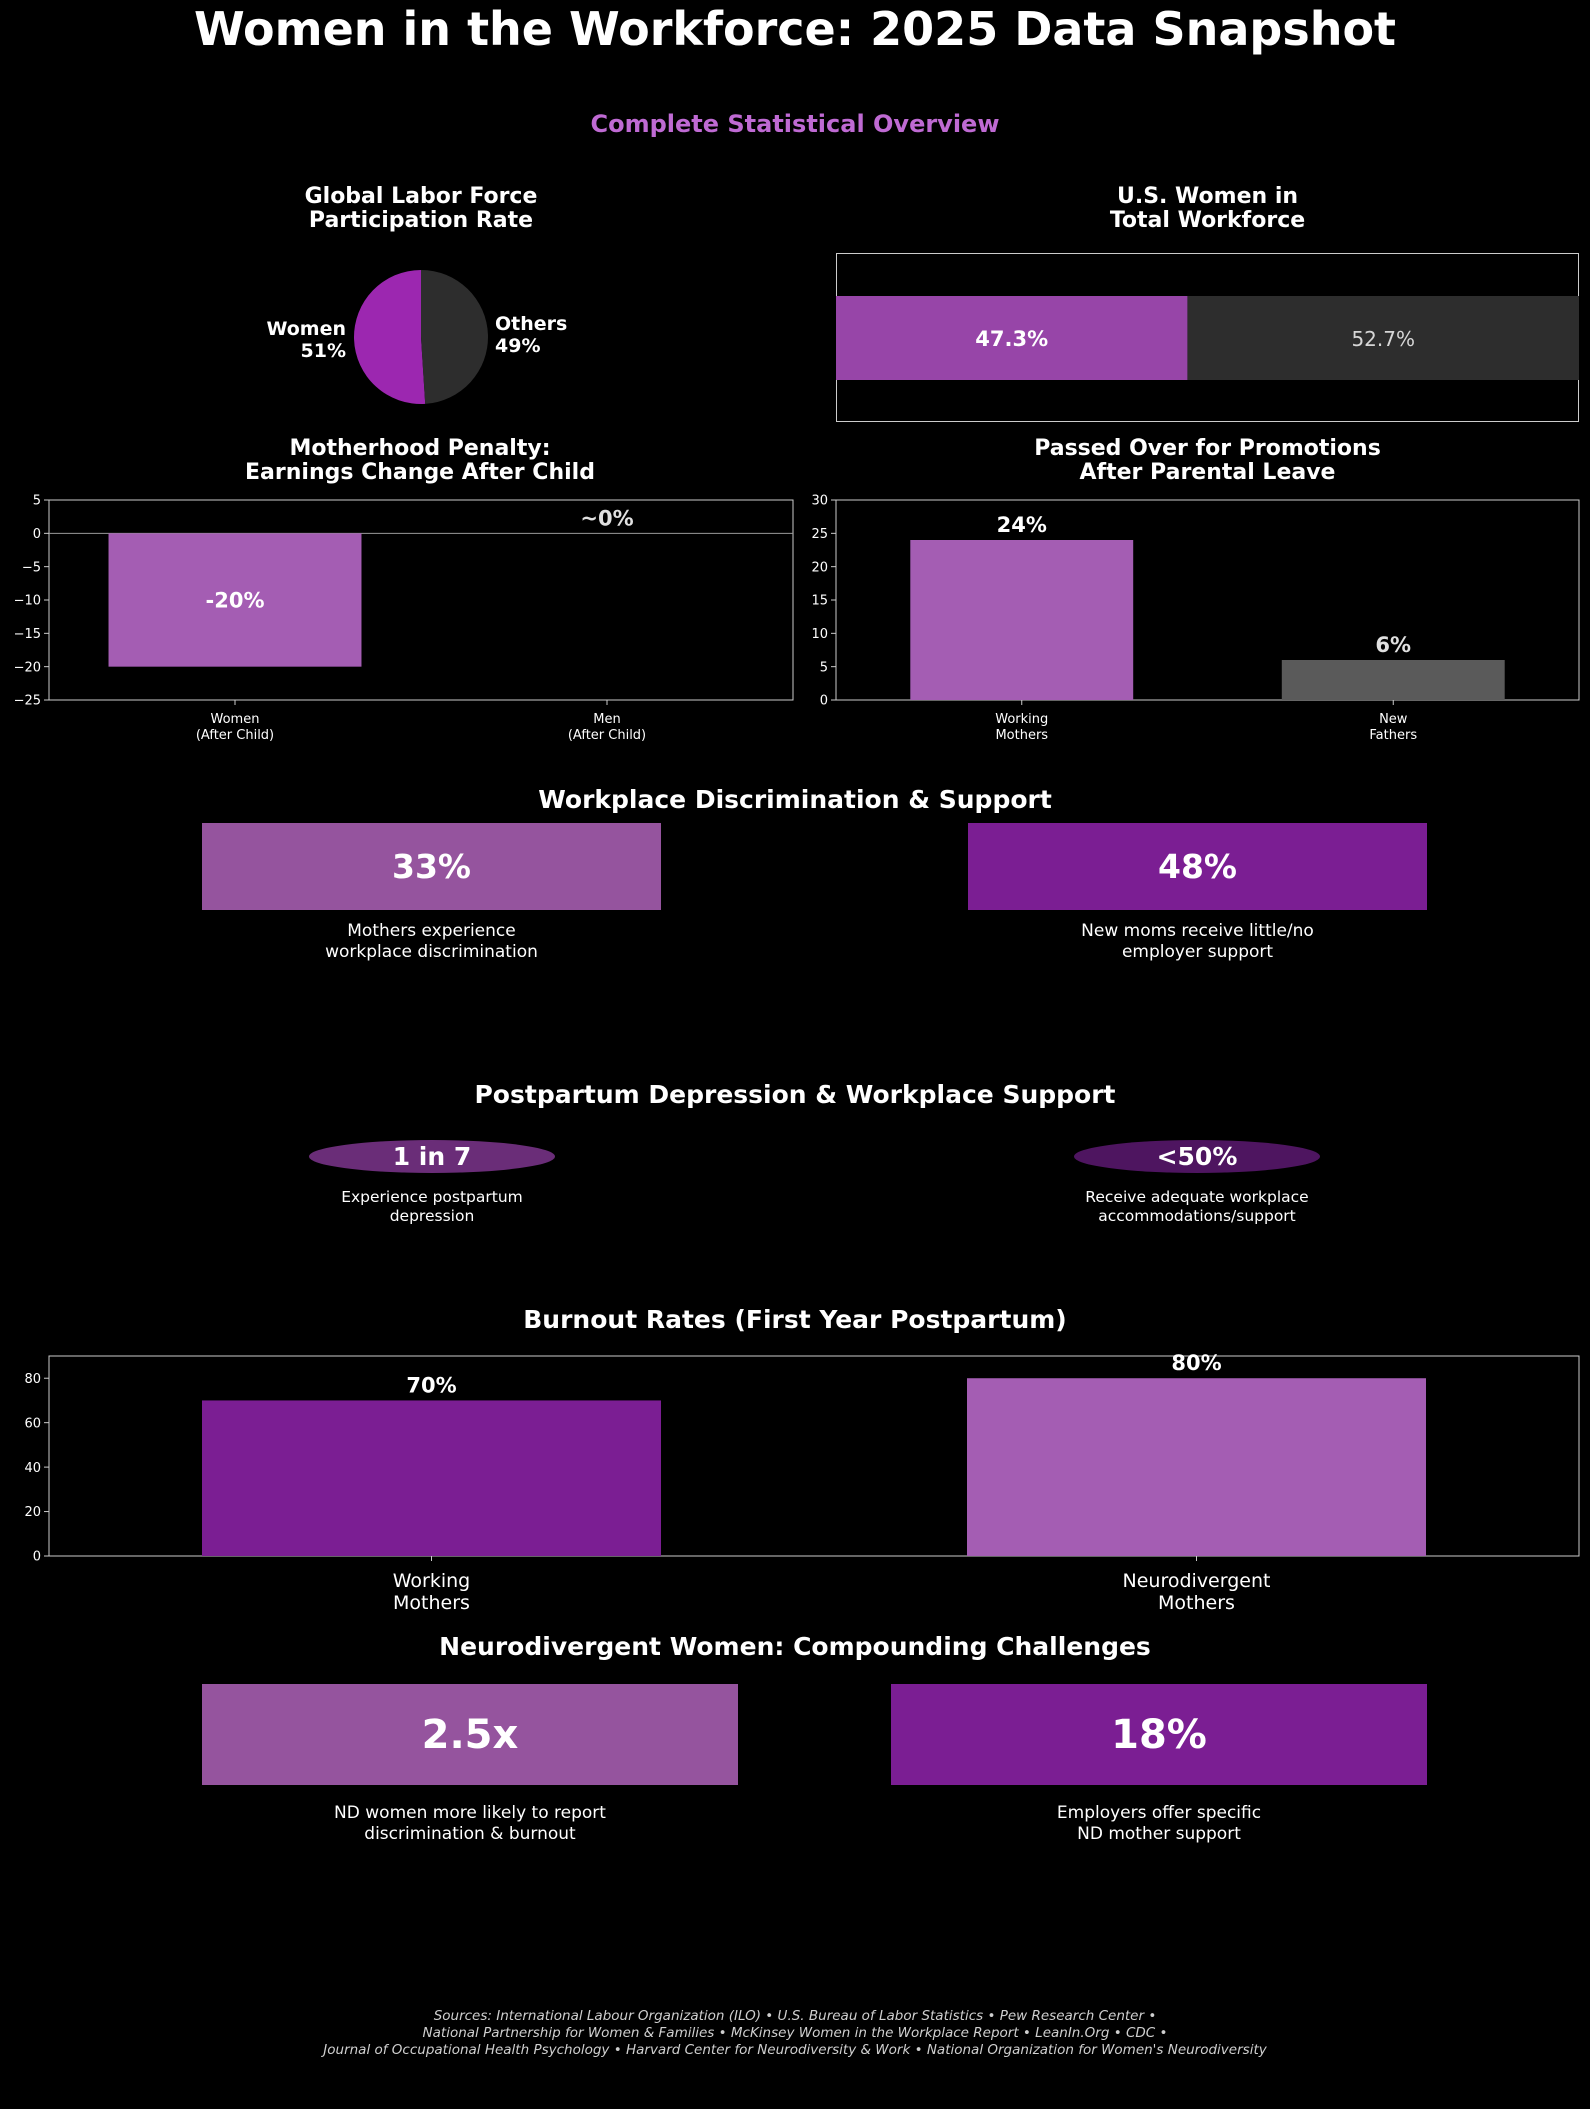 The image size is (1590, 2109). Describe the element at coordinates (27, 634) in the screenshot. I see `penalty-ytick-label: −15` at that location.